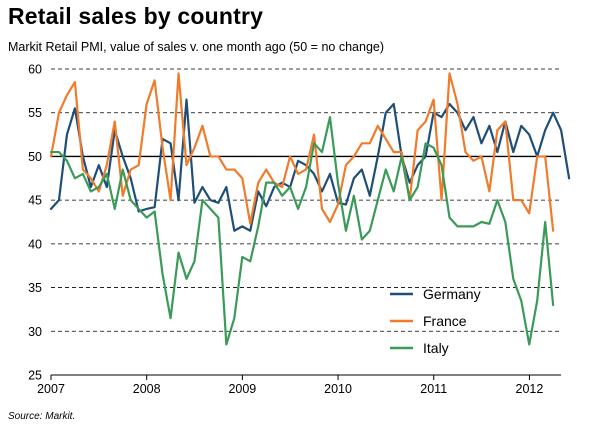 This screenshot has height=438, width=591. I want to click on legend-label-germany: Germany, so click(452, 294).